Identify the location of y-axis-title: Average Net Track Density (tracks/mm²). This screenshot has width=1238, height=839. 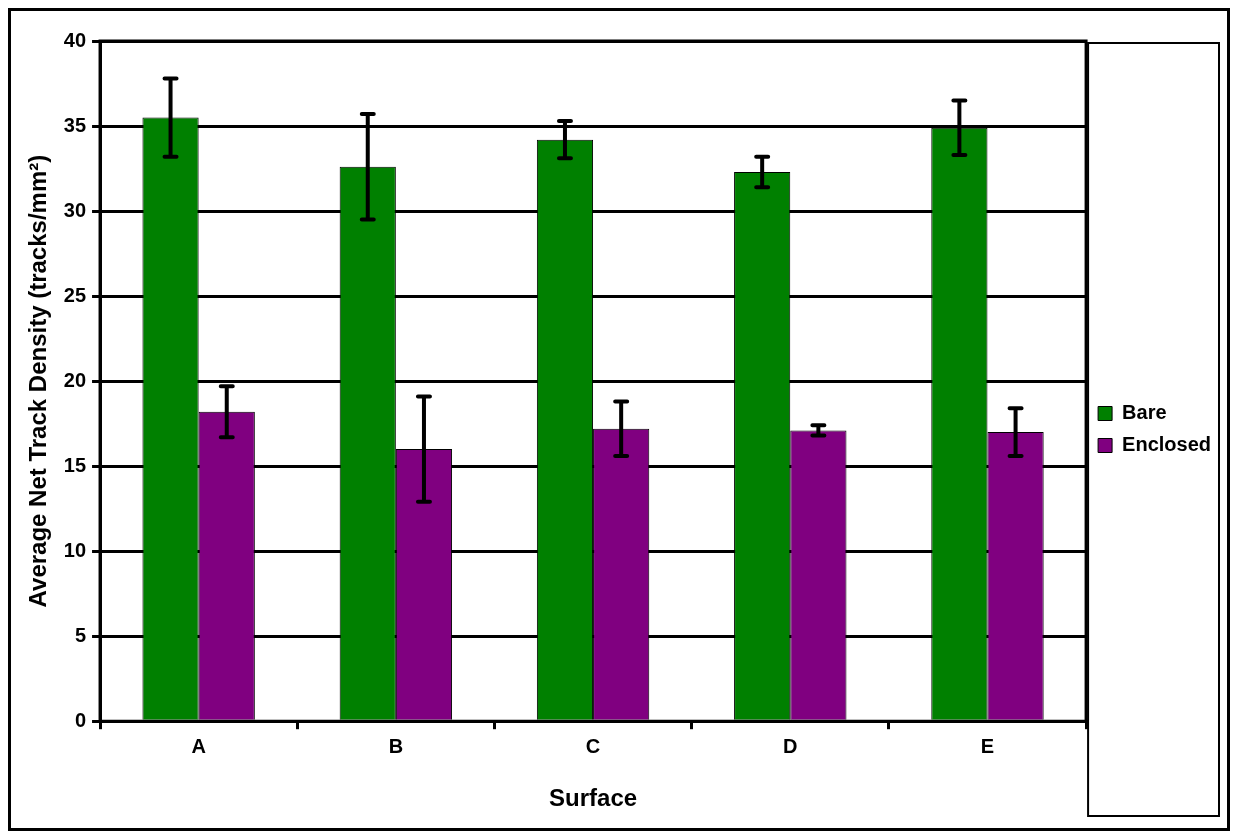
(38, 381).